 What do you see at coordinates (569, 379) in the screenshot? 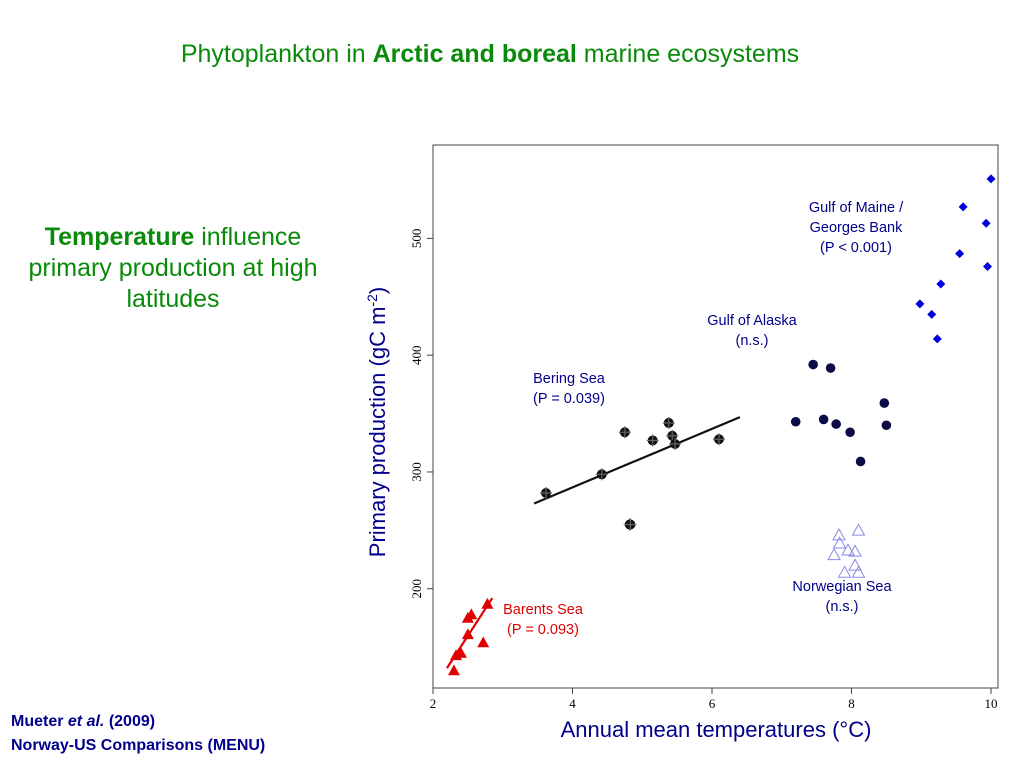
I see `bering-label: Bering Sea` at bounding box center [569, 379].